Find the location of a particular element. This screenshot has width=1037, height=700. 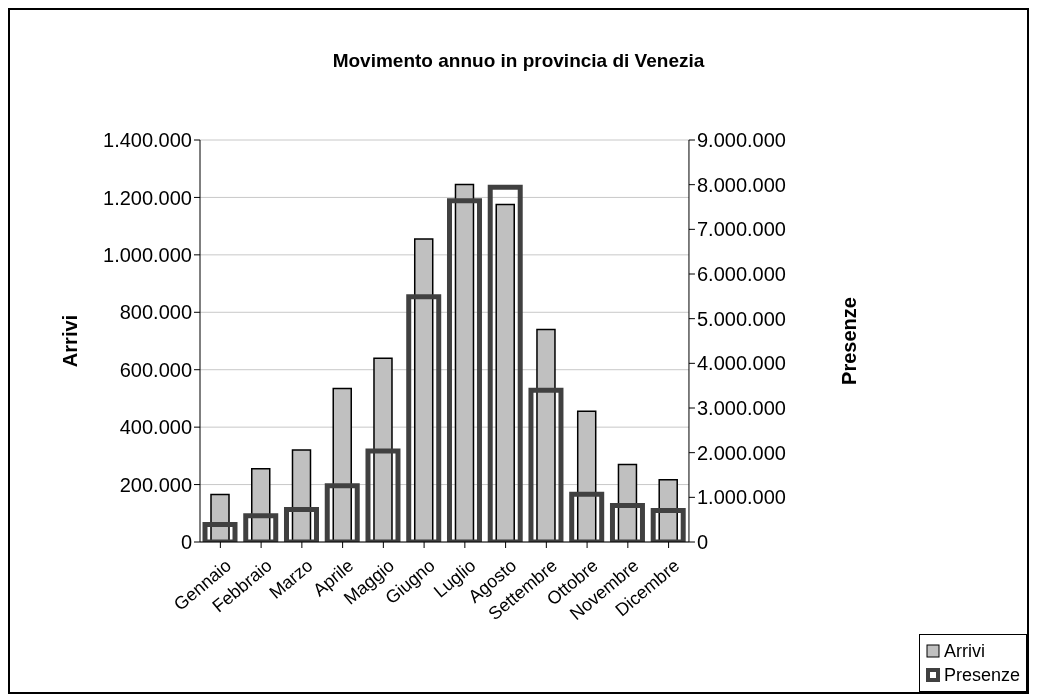

y2-tick-label: 0 is located at coordinates (702, 542).